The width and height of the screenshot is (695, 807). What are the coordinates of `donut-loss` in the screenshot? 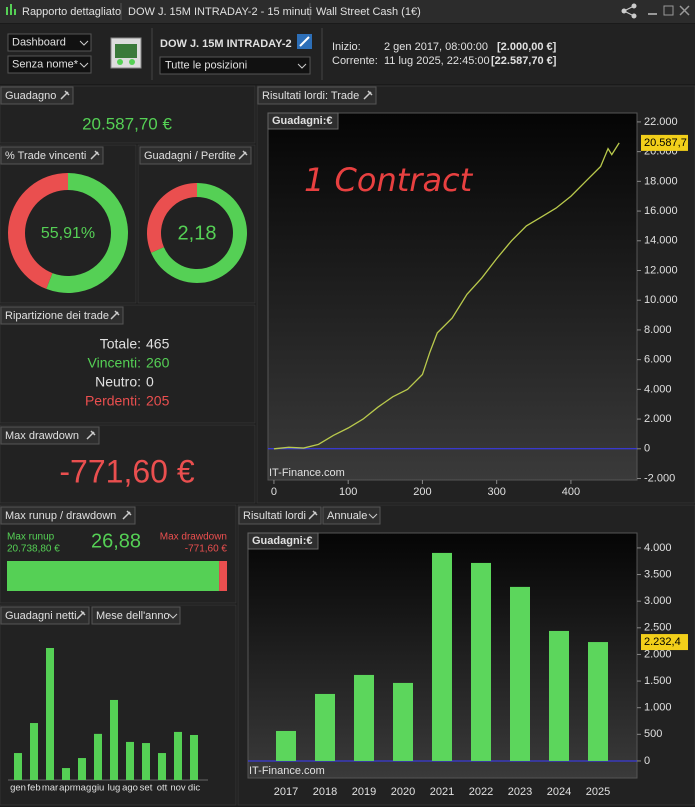 It's located at (172, 218).